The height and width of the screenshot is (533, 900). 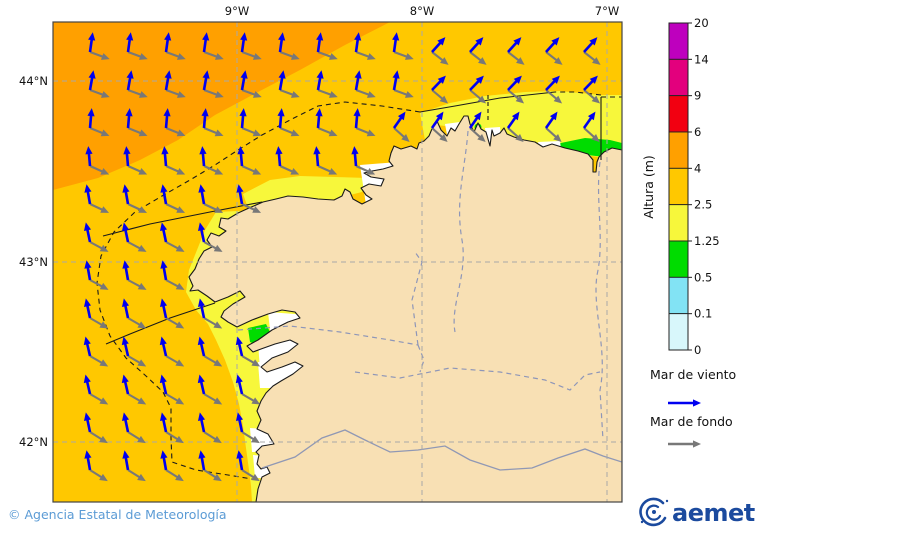 What do you see at coordinates (441, 450) in the screenshot?
I see `river-mino` at bounding box center [441, 450].